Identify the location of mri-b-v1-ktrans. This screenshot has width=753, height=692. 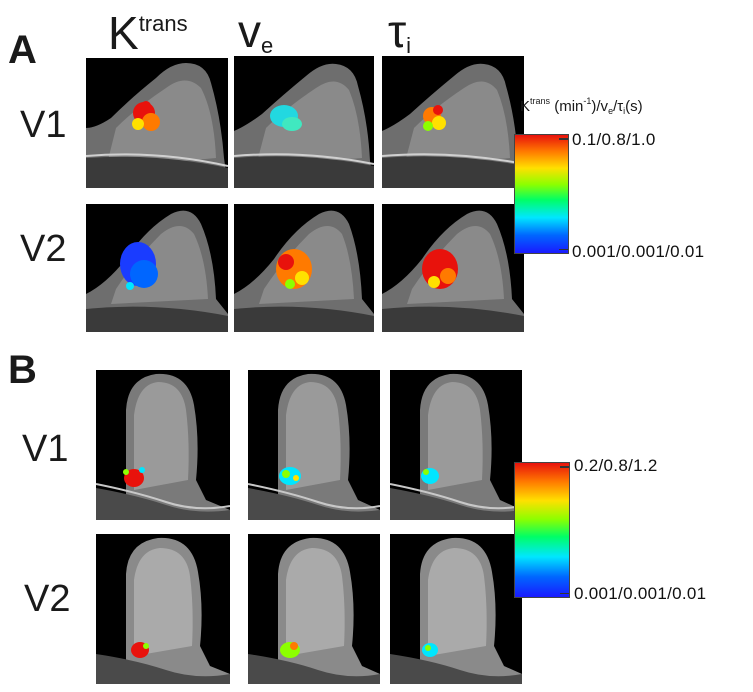
(163, 445).